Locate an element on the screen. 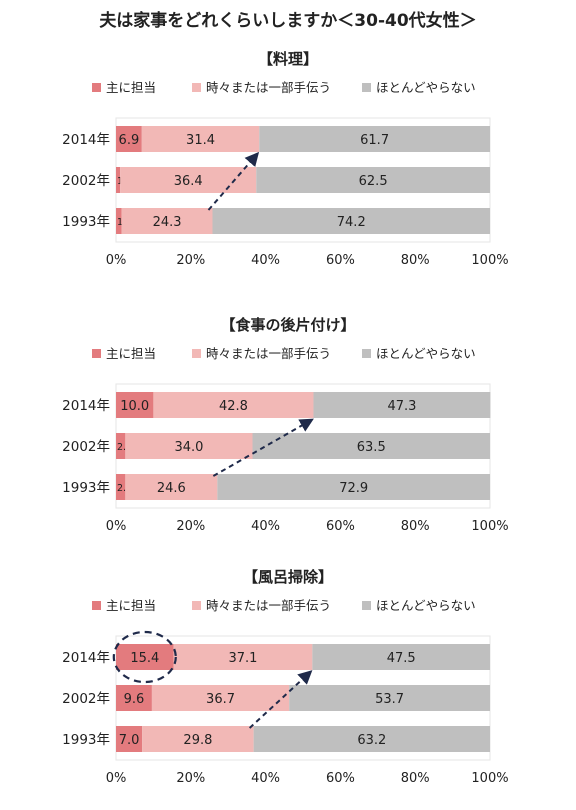  data-label-main-2014: 6.9 is located at coordinates (129, 140).